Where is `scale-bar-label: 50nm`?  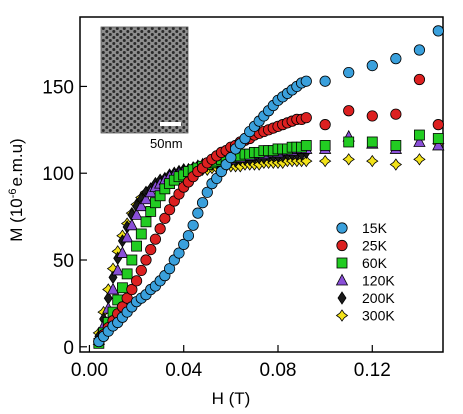 scale-bar-label: 50nm is located at coordinates (166, 143).